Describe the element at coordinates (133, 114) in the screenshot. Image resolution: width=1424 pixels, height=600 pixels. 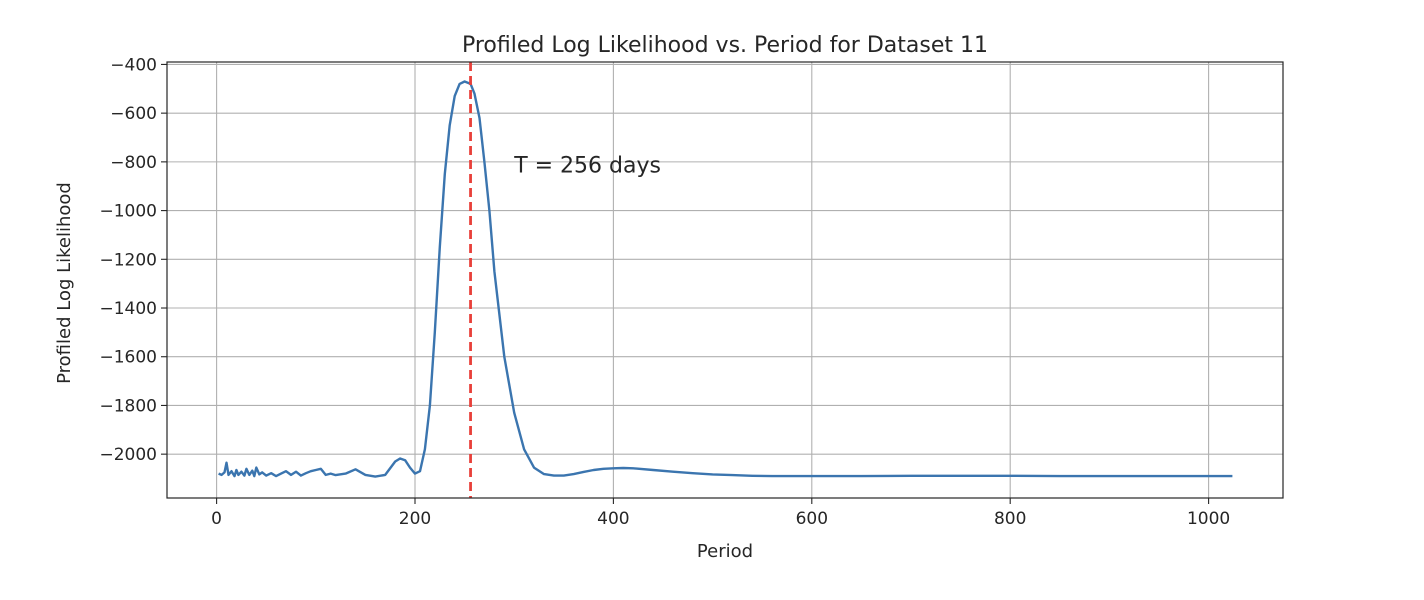
I see `y-tick-label: −600` at that location.